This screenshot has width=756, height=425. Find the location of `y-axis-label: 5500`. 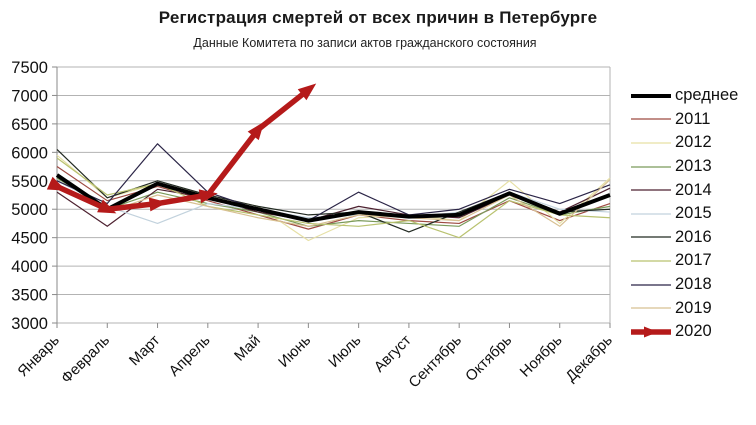

y-axis-label: 5500 is located at coordinates (29, 182).